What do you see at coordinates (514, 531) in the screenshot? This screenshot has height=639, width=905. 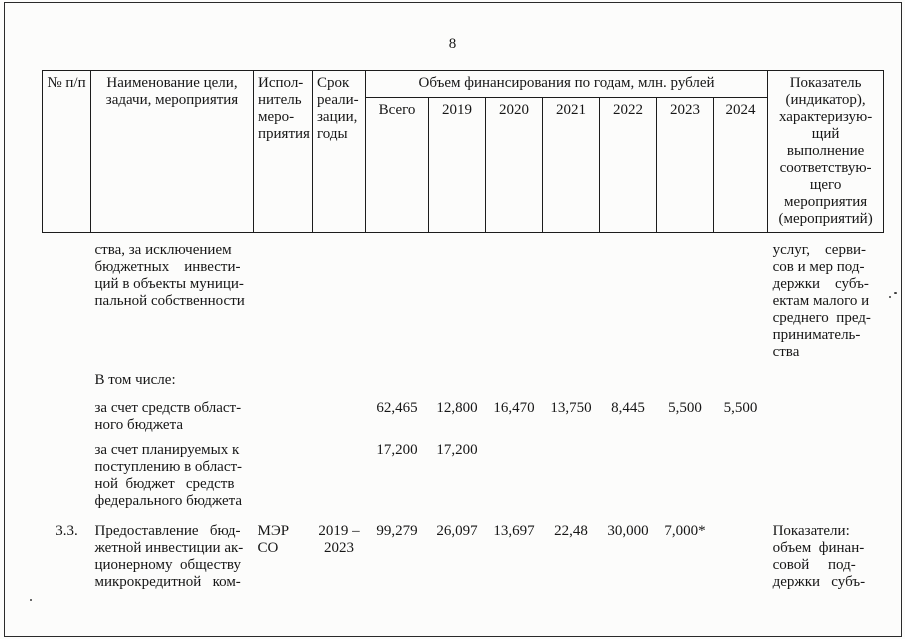 I see `value-cell: 13,697` at bounding box center [514, 531].